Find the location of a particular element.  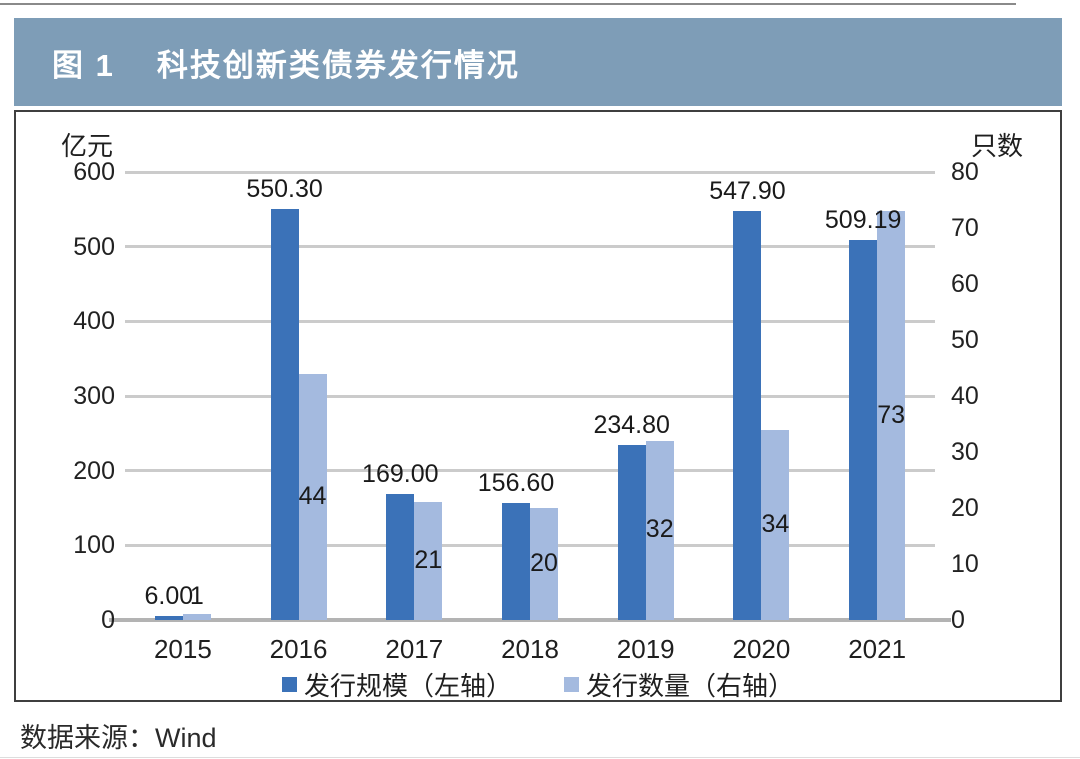

x-axis-year-label: 2020 is located at coordinates (761, 649).